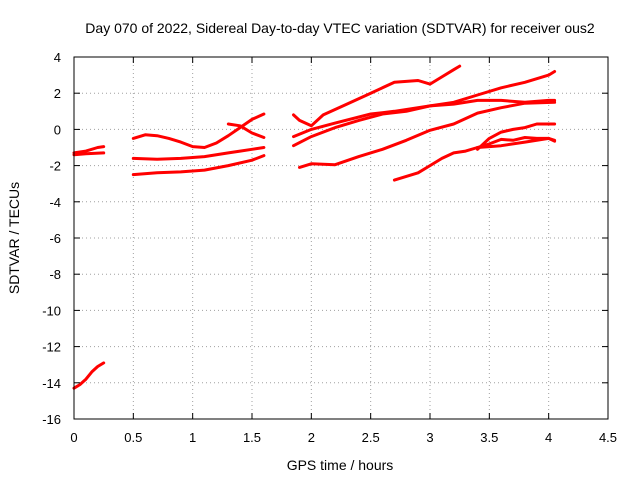  What do you see at coordinates (89, 375) in the screenshot?
I see `series-line-s3` at bounding box center [89, 375].